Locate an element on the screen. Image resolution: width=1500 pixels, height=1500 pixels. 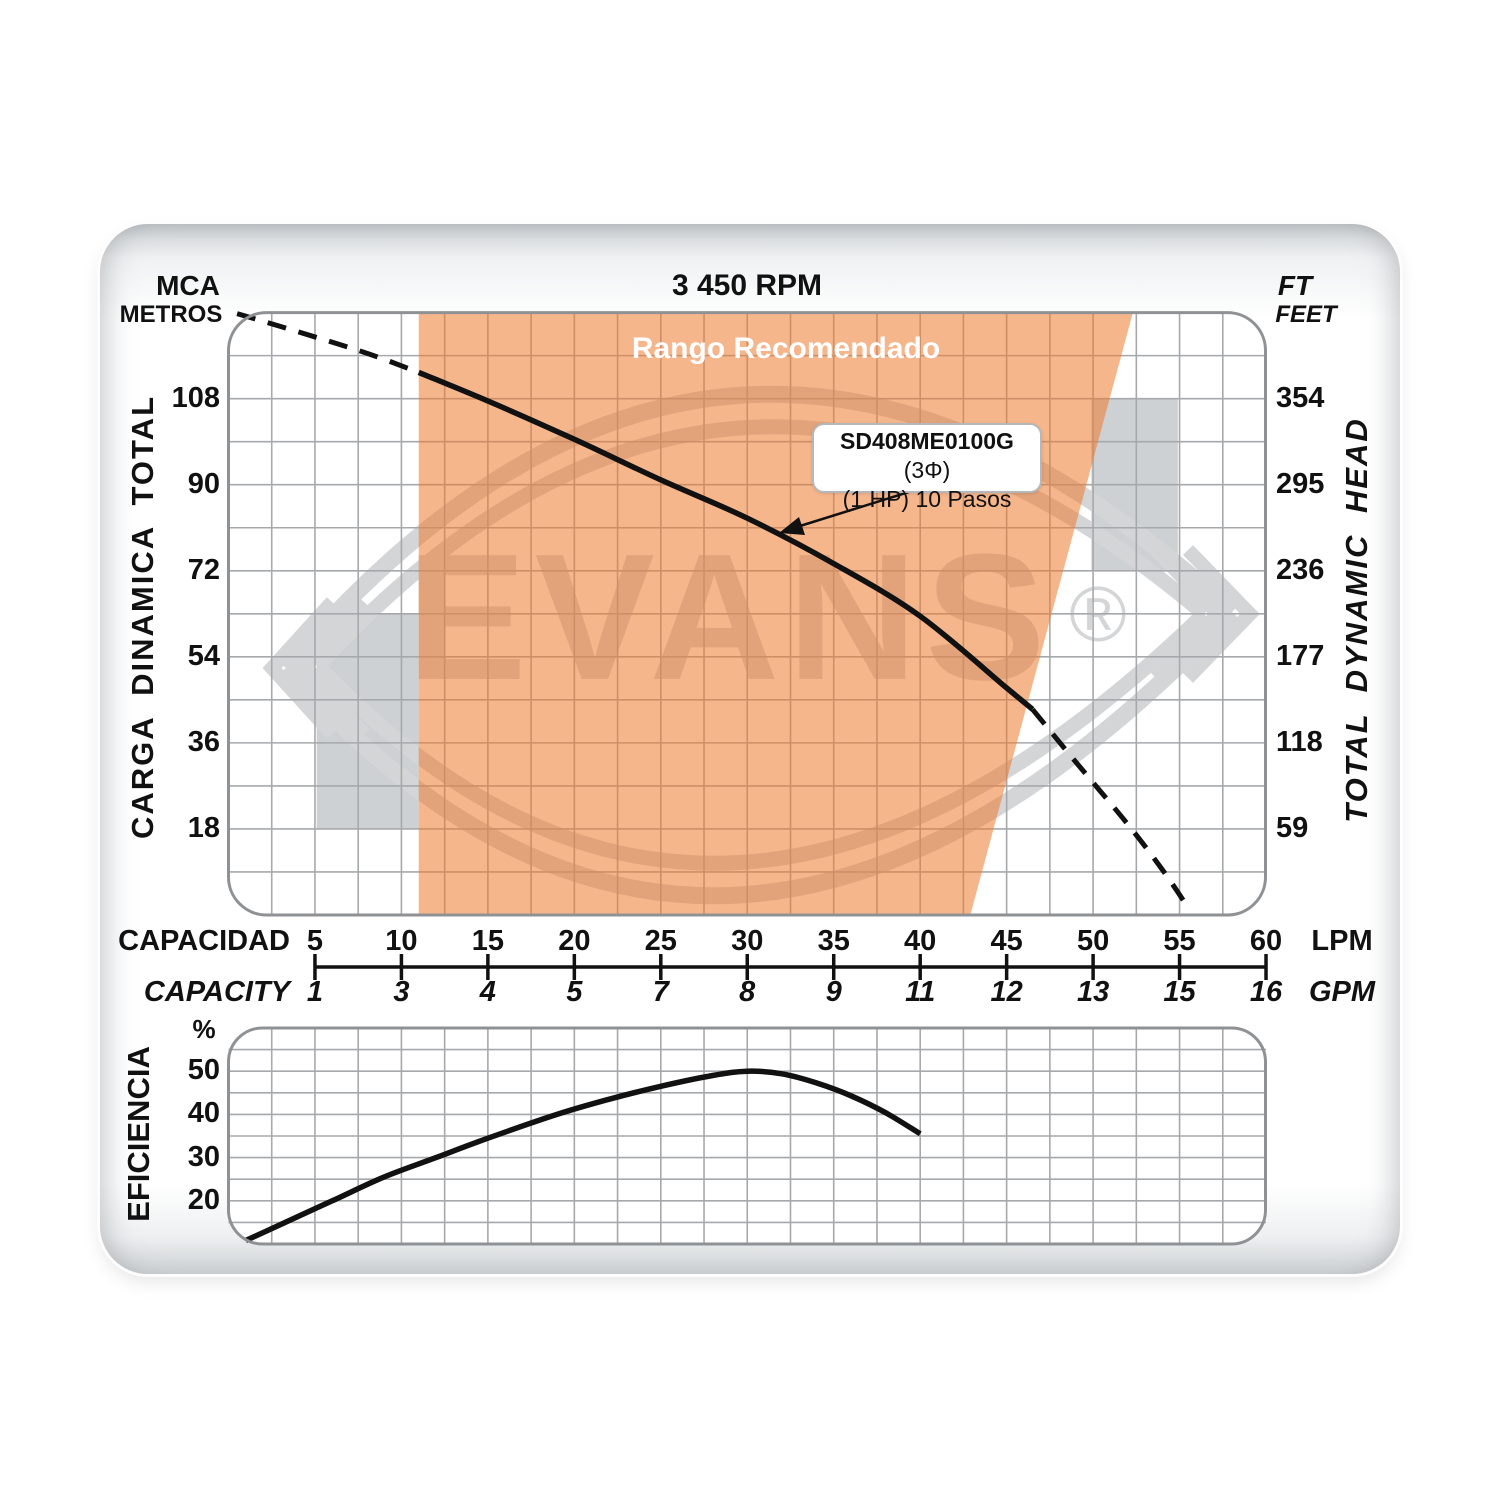
gpm-tick-11: 11 is located at coordinates (920, 992).